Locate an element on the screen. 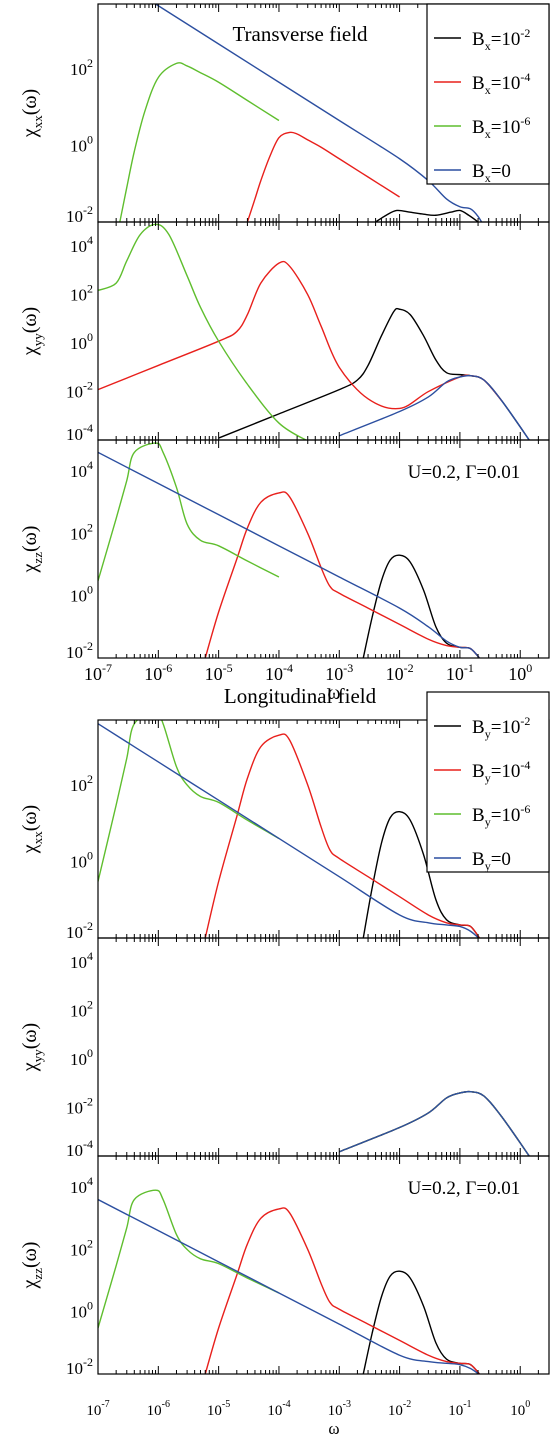 This screenshot has height=1444, width=552. legend-label: By=10-6 is located at coordinates (501, 815).